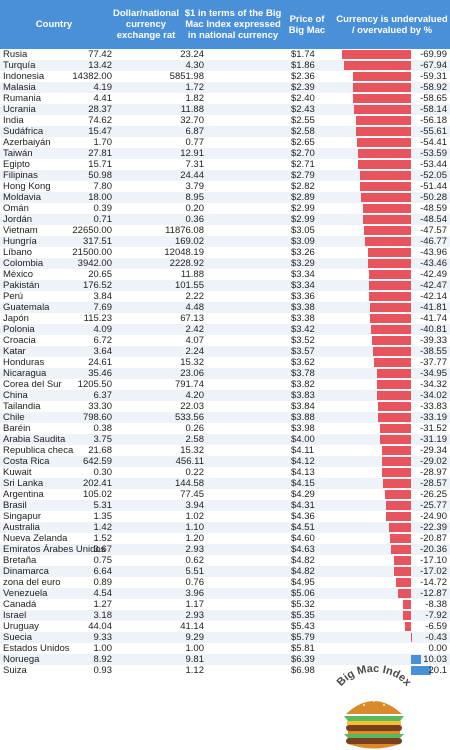  I want to click on price-cell: $2.79, so click(303, 175).